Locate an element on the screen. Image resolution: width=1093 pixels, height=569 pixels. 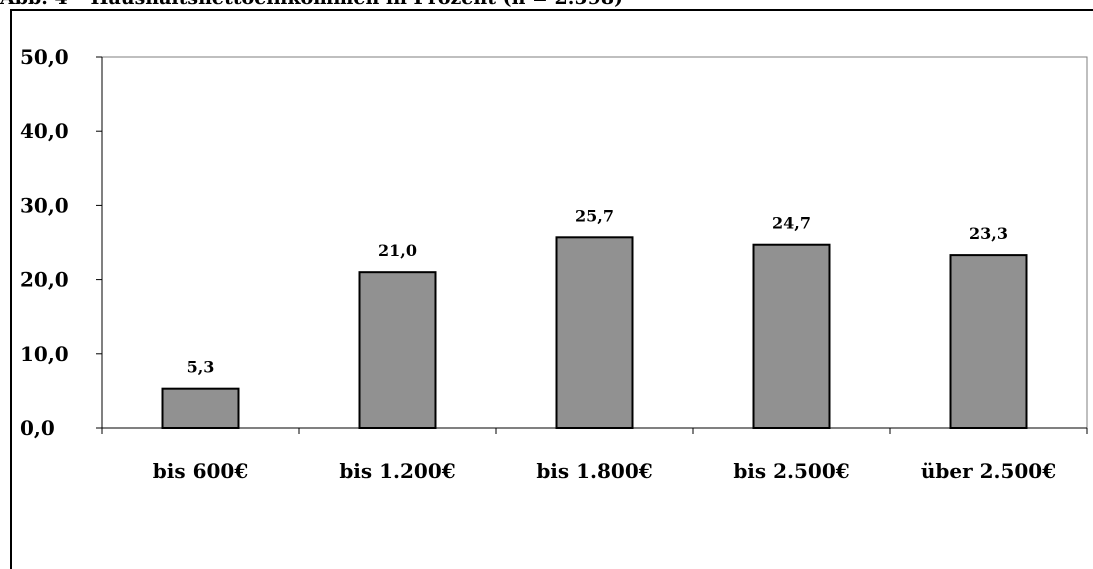
data-label: 25,7 is located at coordinates (594, 215).